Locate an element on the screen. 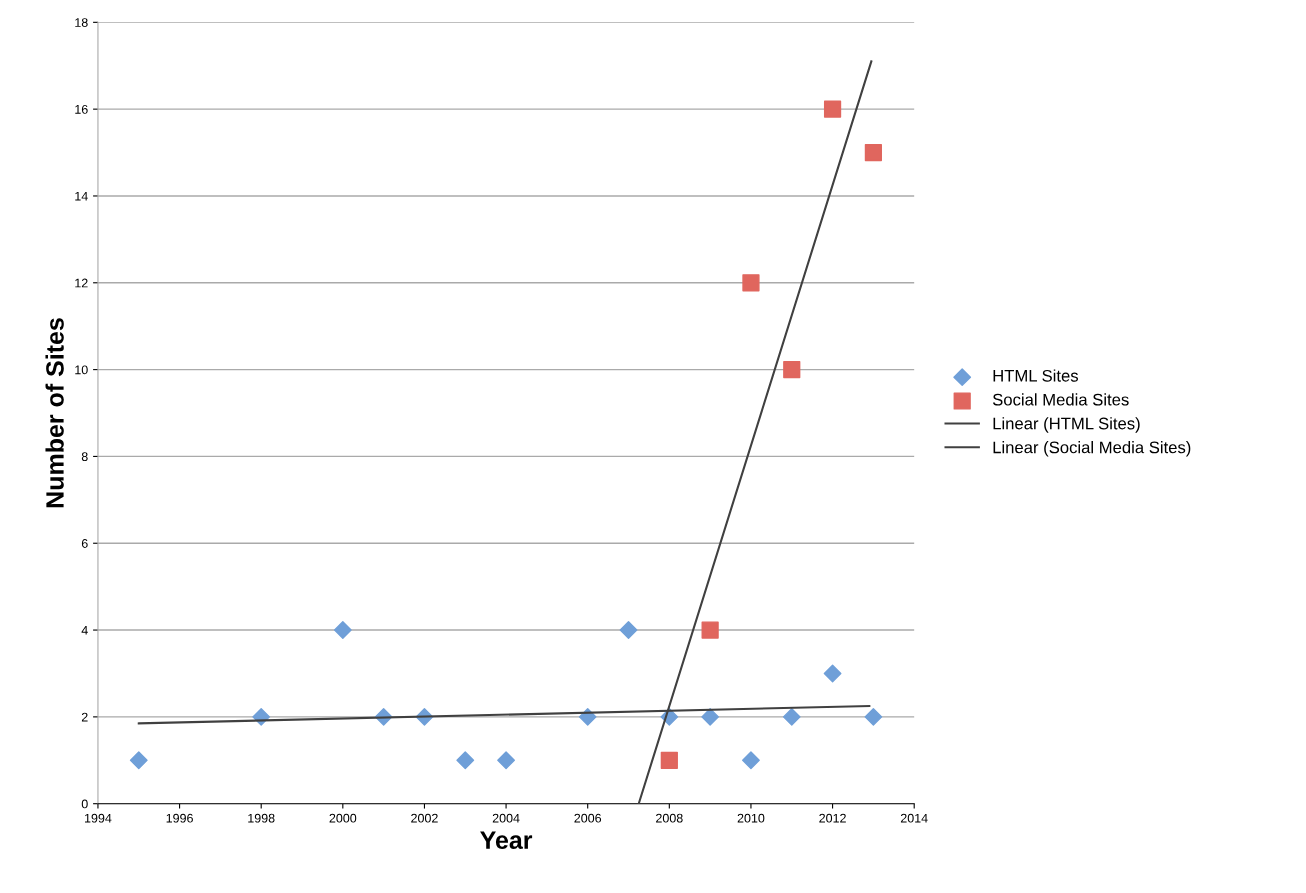 The width and height of the screenshot is (1306, 893). x-tick-label: 2004 is located at coordinates (506, 818).